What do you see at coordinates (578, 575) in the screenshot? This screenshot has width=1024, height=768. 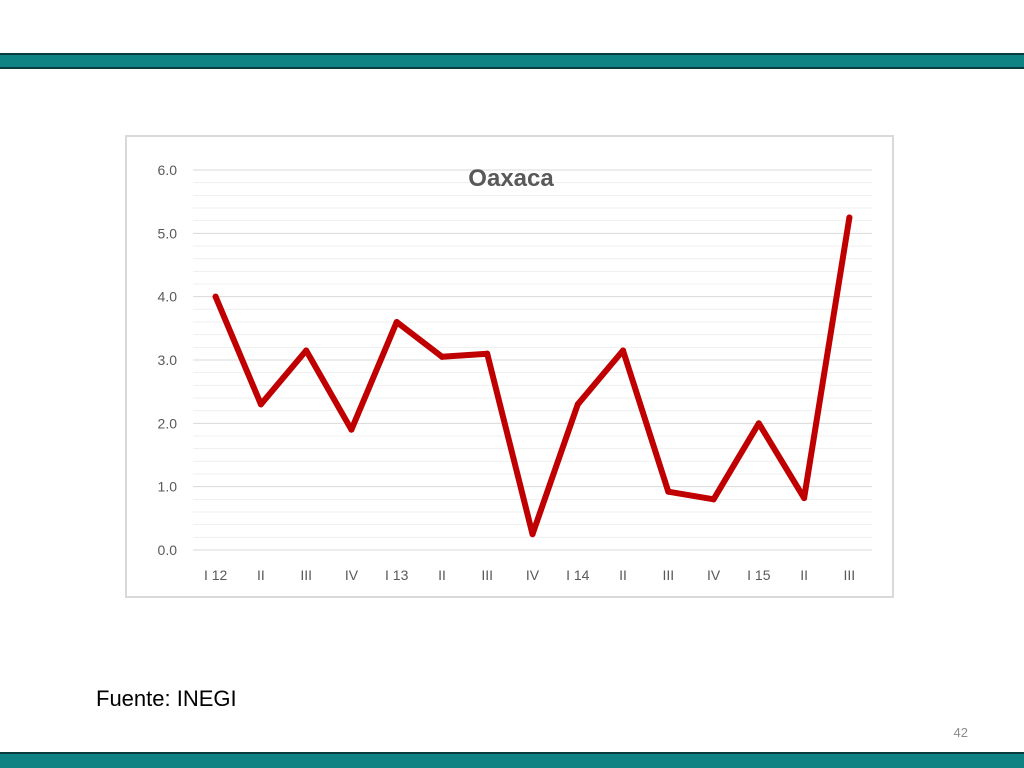 I see `x-tick-label: I 14` at bounding box center [578, 575].